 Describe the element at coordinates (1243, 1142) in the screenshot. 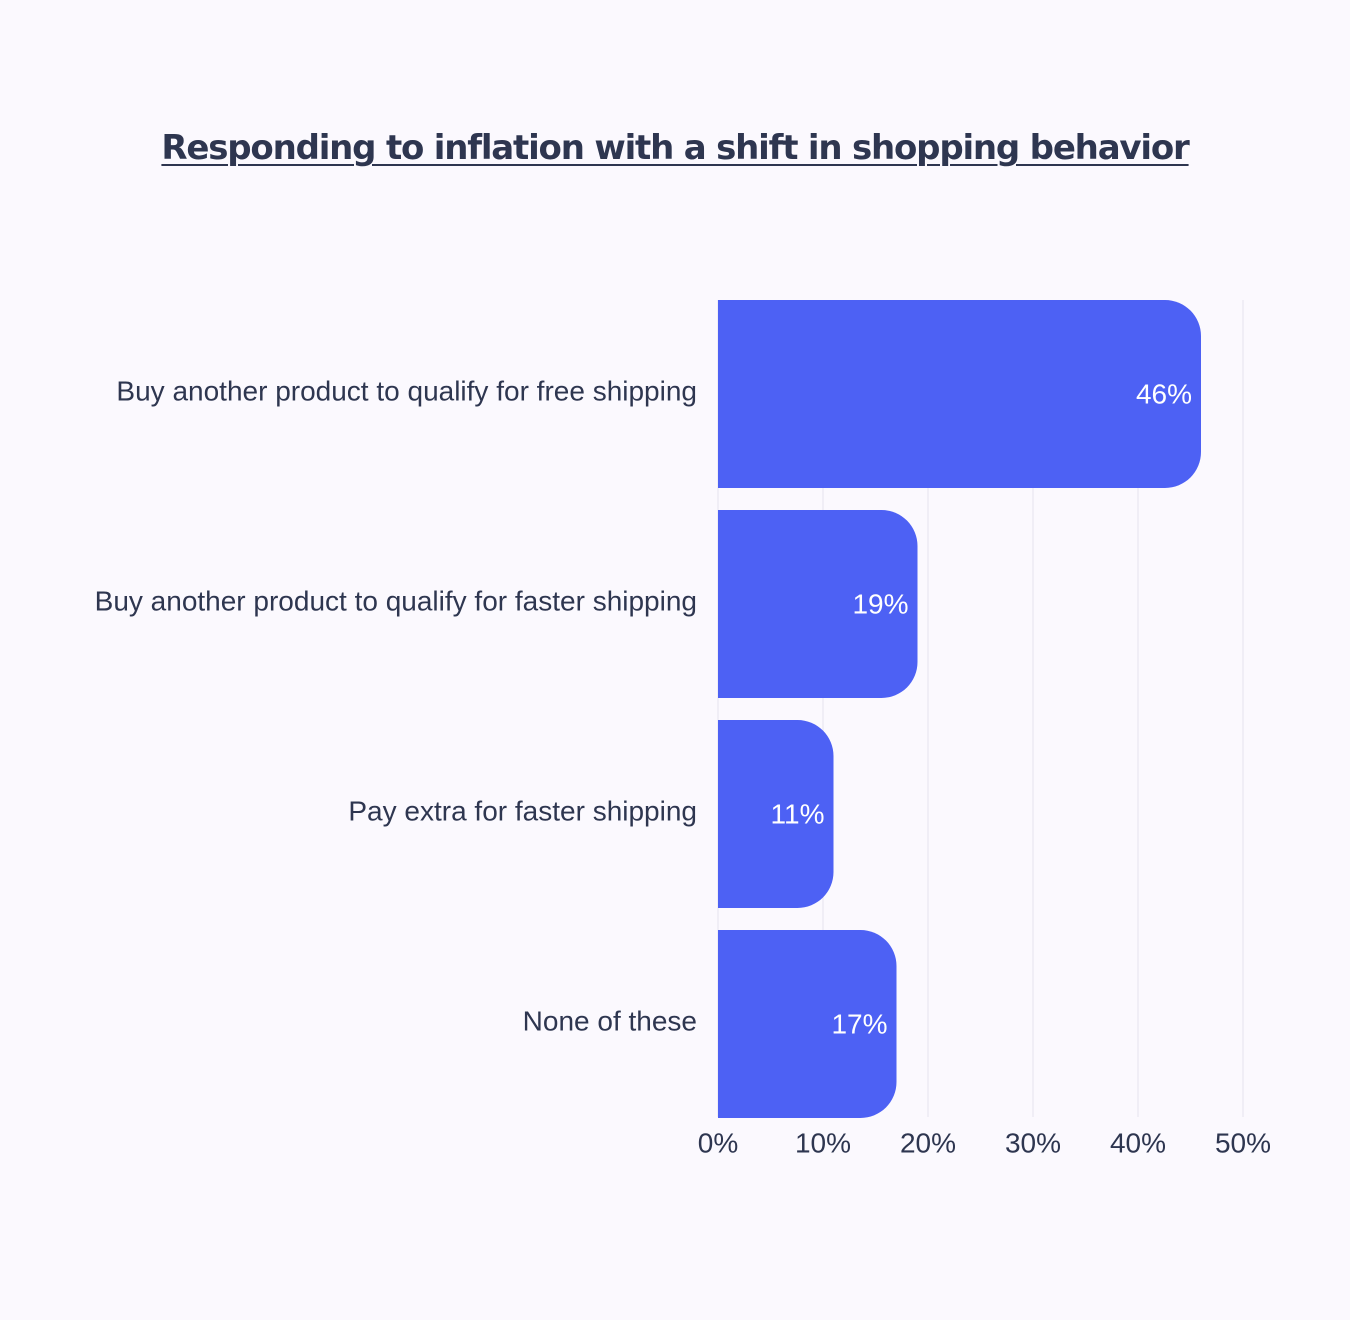

I see `x-tick-label: 50%` at that location.